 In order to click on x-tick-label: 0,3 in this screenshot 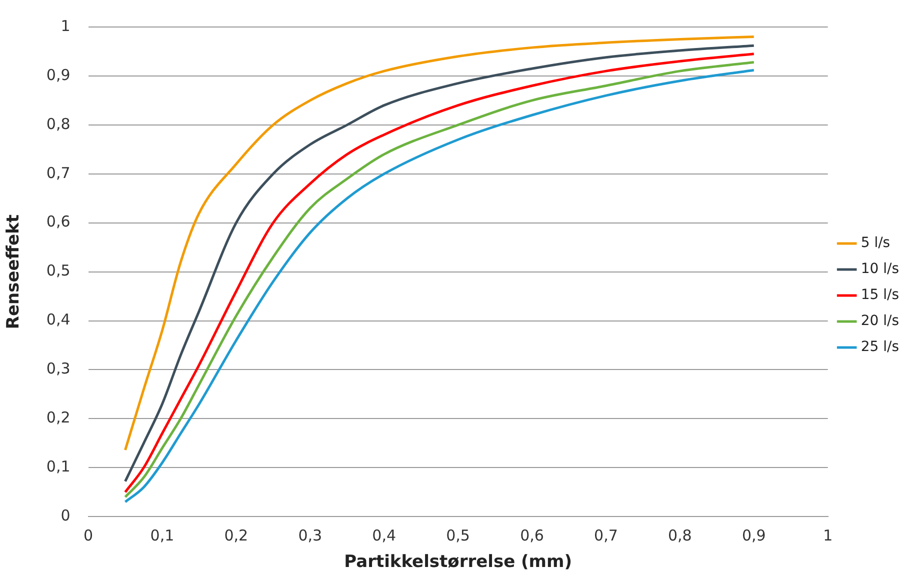, I will do `click(310, 535)`.